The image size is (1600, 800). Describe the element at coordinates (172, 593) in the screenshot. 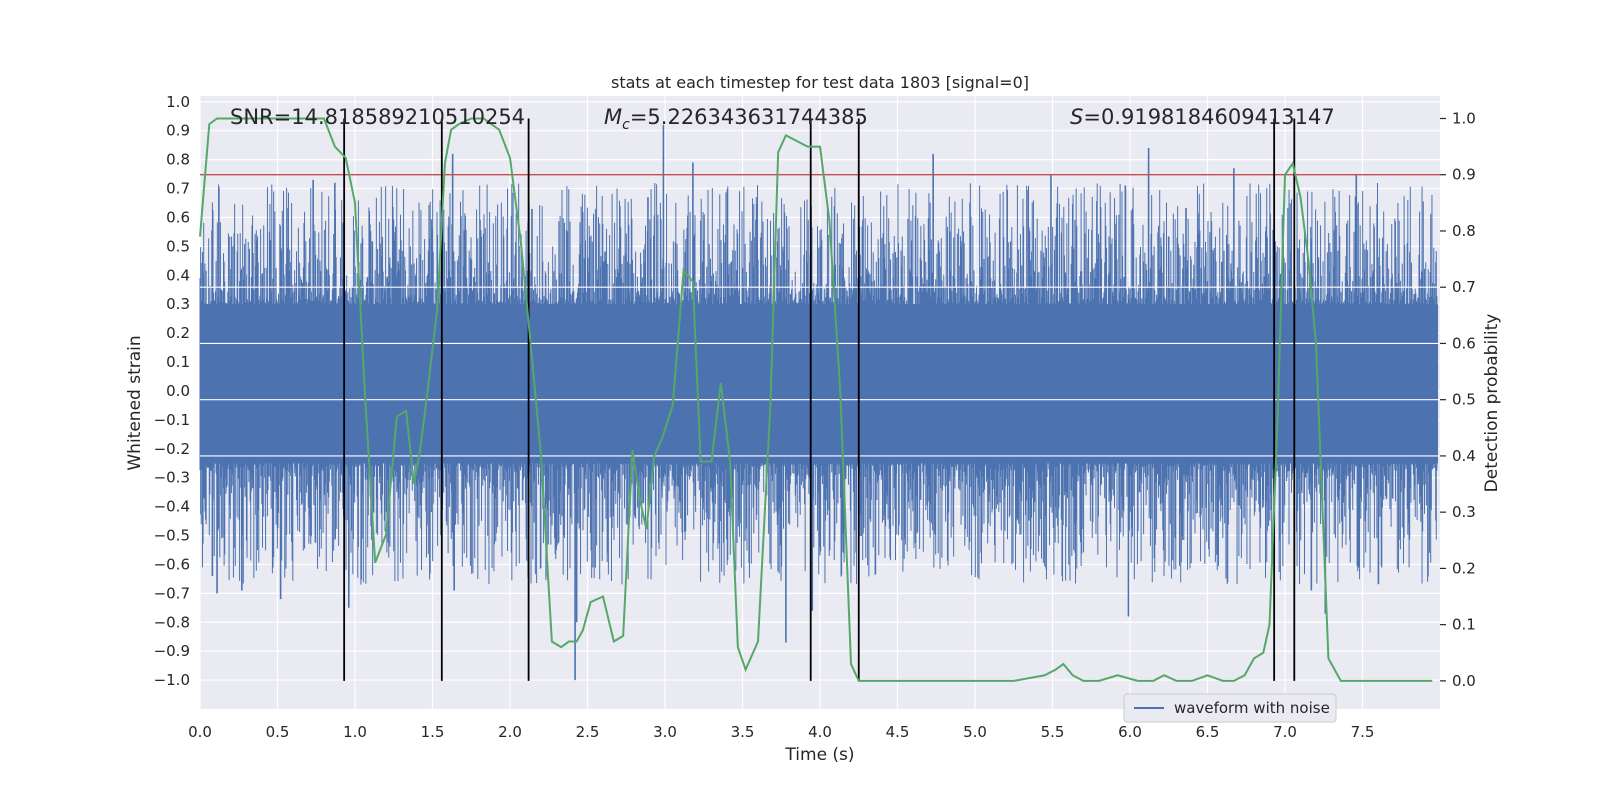

I see `y-tick-label-left: −0.7` at that location.